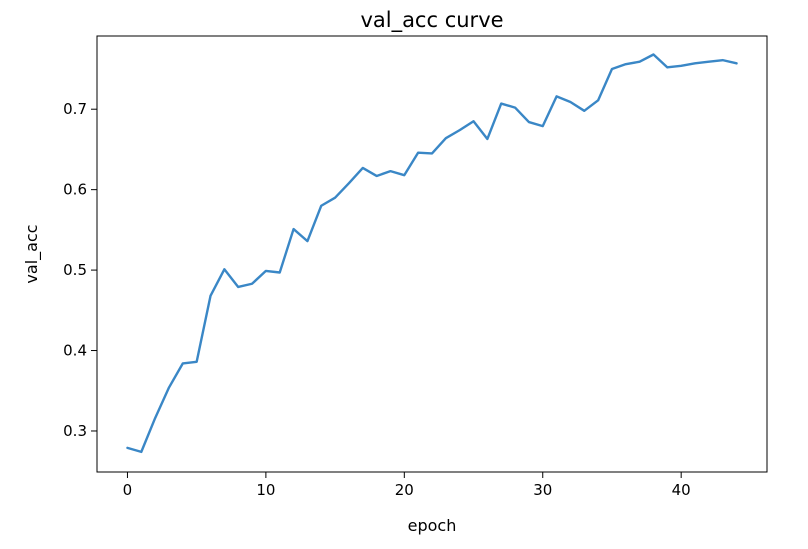 The image size is (808, 549). I want to click on y-tick-label: 0.7, so click(75, 109).